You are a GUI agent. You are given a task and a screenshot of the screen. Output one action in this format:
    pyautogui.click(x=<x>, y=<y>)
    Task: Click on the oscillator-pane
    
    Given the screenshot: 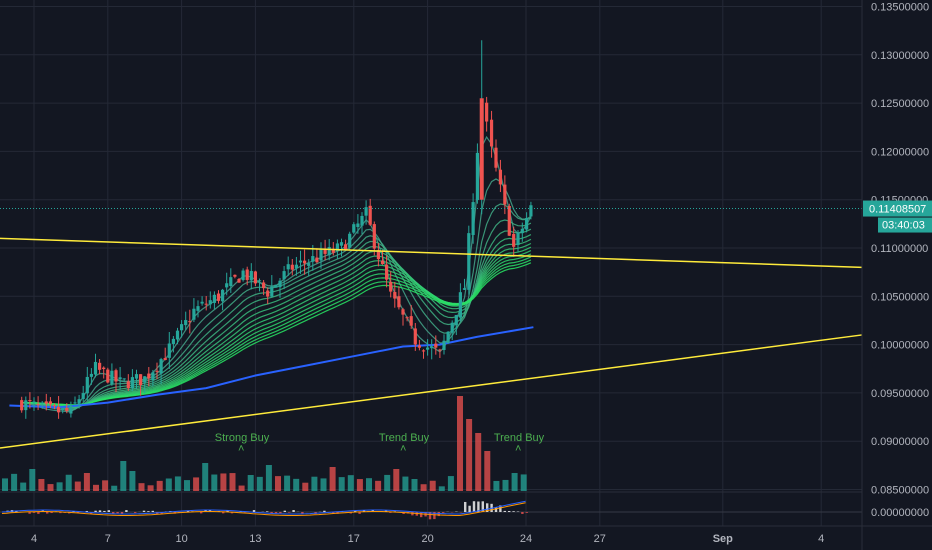 What is the action you would take?
    pyautogui.click(x=431, y=510)
    